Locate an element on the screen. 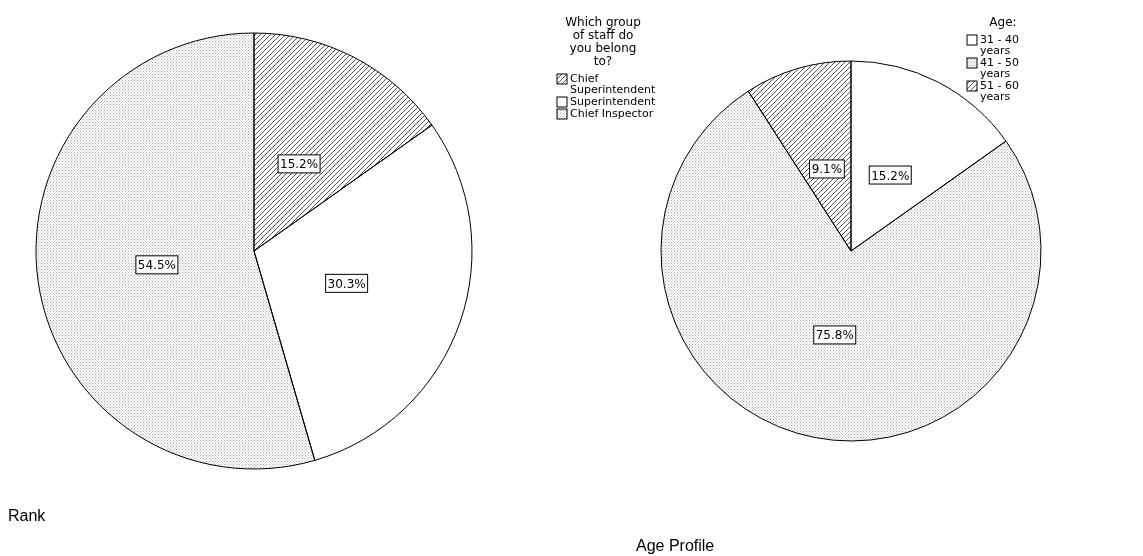 The height and width of the screenshot is (556, 1143). legend-label: 31 - 40 years is located at coordinates (999, 45).